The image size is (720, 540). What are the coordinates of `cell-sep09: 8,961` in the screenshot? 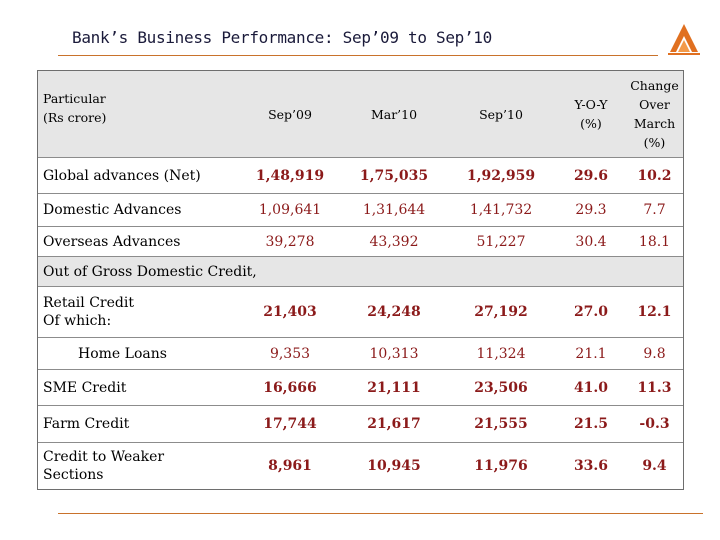 It's located at (290, 466).